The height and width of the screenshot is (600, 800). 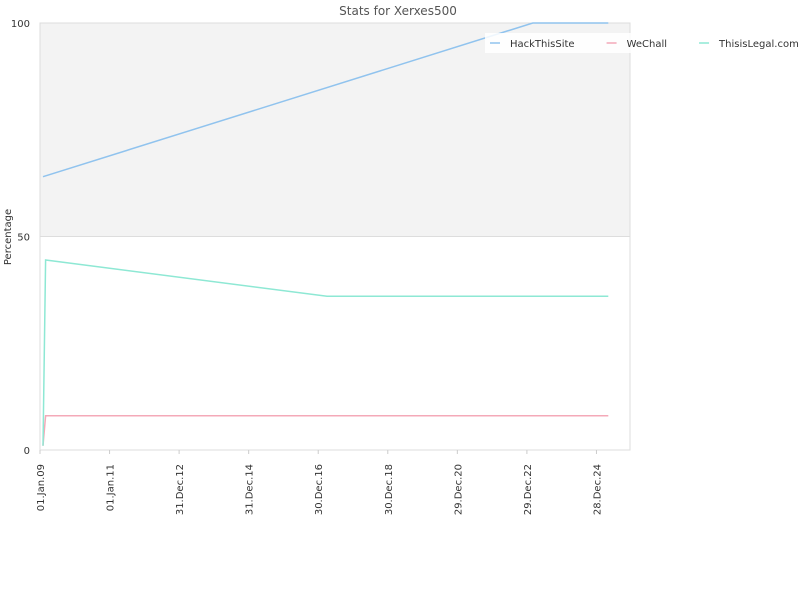 What do you see at coordinates (389, 489) in the screenshot?
I see `x-tick-label: 30.Dec.18` at bounding box center [389, 489].